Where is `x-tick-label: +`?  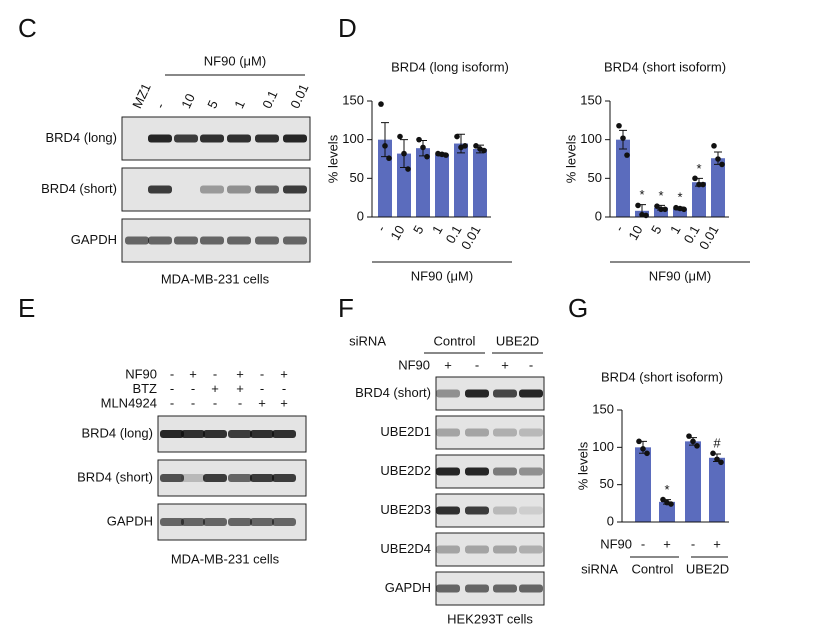
x-tick-label: + is located at coordinates (717, 543).